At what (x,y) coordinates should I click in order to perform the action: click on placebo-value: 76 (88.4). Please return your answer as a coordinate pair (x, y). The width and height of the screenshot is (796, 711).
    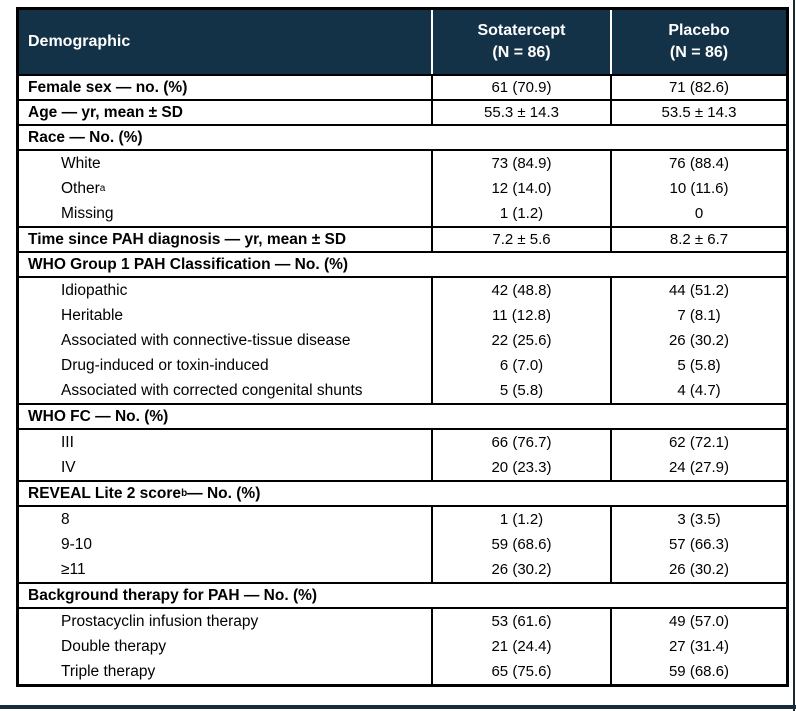
    Looking at the image, I should click on (698, 163).